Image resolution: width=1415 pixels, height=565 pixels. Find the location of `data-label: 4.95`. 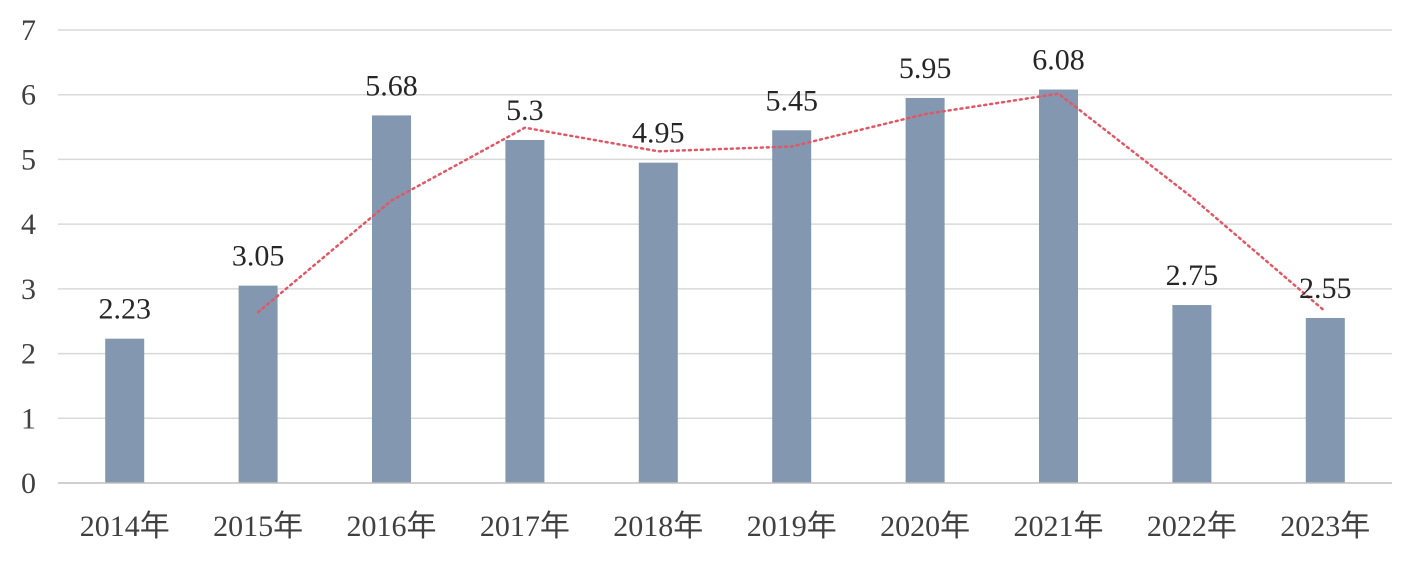

data-label: 4.95 is located at coordinates (658, 133).